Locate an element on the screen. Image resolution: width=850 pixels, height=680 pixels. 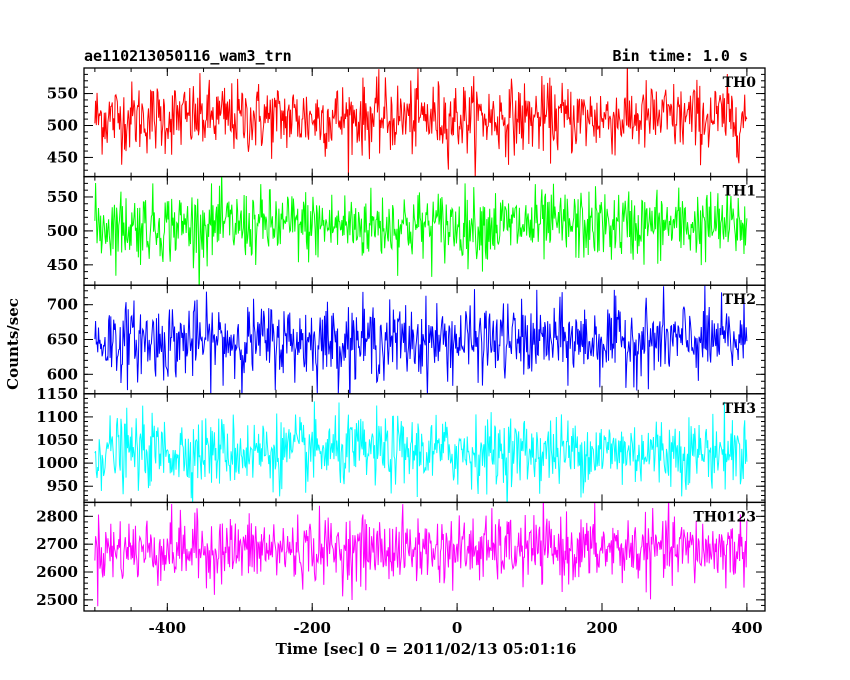
x-tick-label: 400 is located at coordinates (746, 628).